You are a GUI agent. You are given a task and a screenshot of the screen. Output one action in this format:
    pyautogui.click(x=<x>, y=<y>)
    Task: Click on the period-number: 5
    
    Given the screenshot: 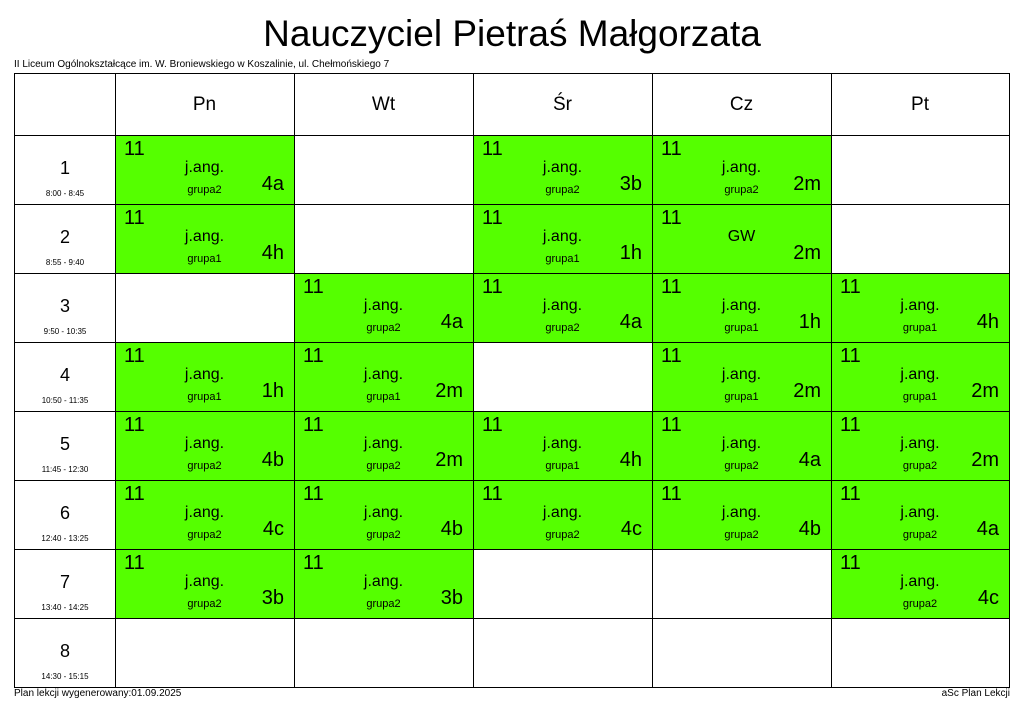 What is the action you would take?
    pyautogui.click(x=64, y=444)
    